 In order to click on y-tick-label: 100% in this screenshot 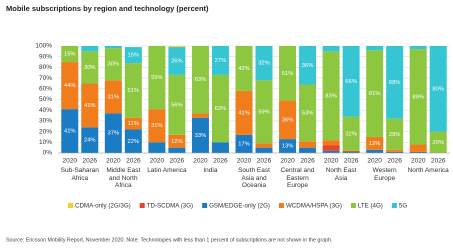, I will do `click(43, 46)`.